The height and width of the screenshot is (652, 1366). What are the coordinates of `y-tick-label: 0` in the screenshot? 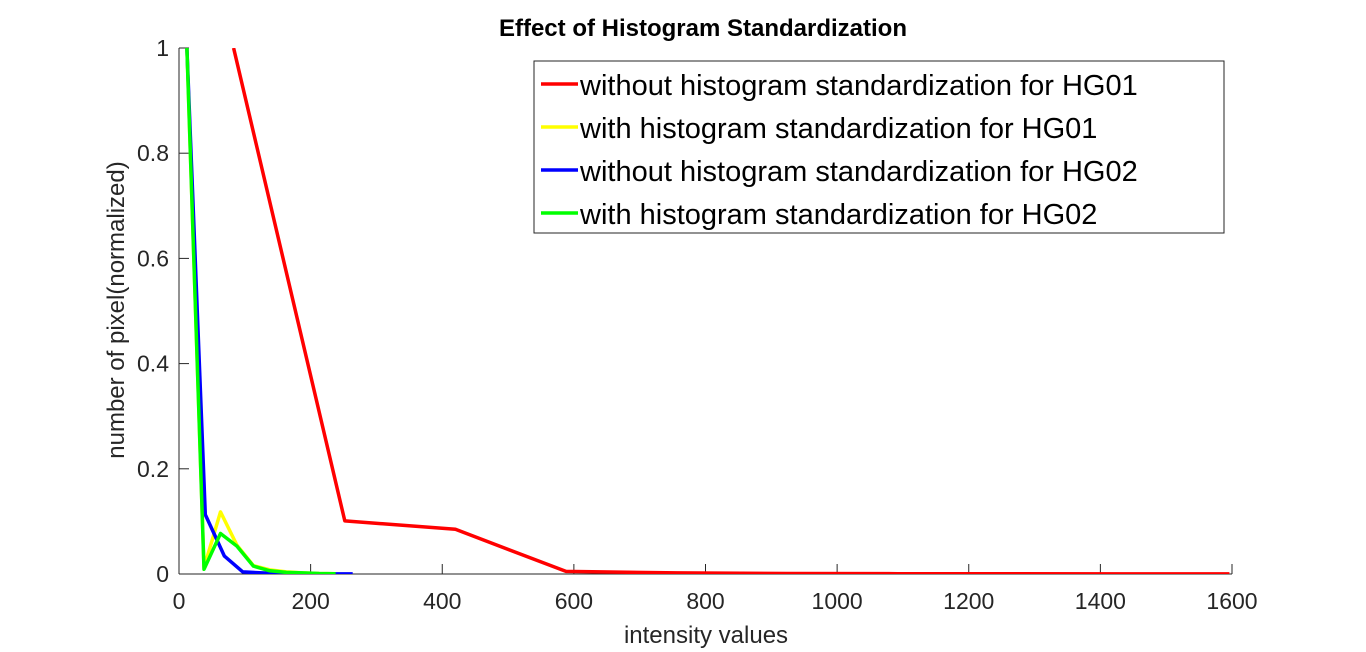 It's located at (162, 574).